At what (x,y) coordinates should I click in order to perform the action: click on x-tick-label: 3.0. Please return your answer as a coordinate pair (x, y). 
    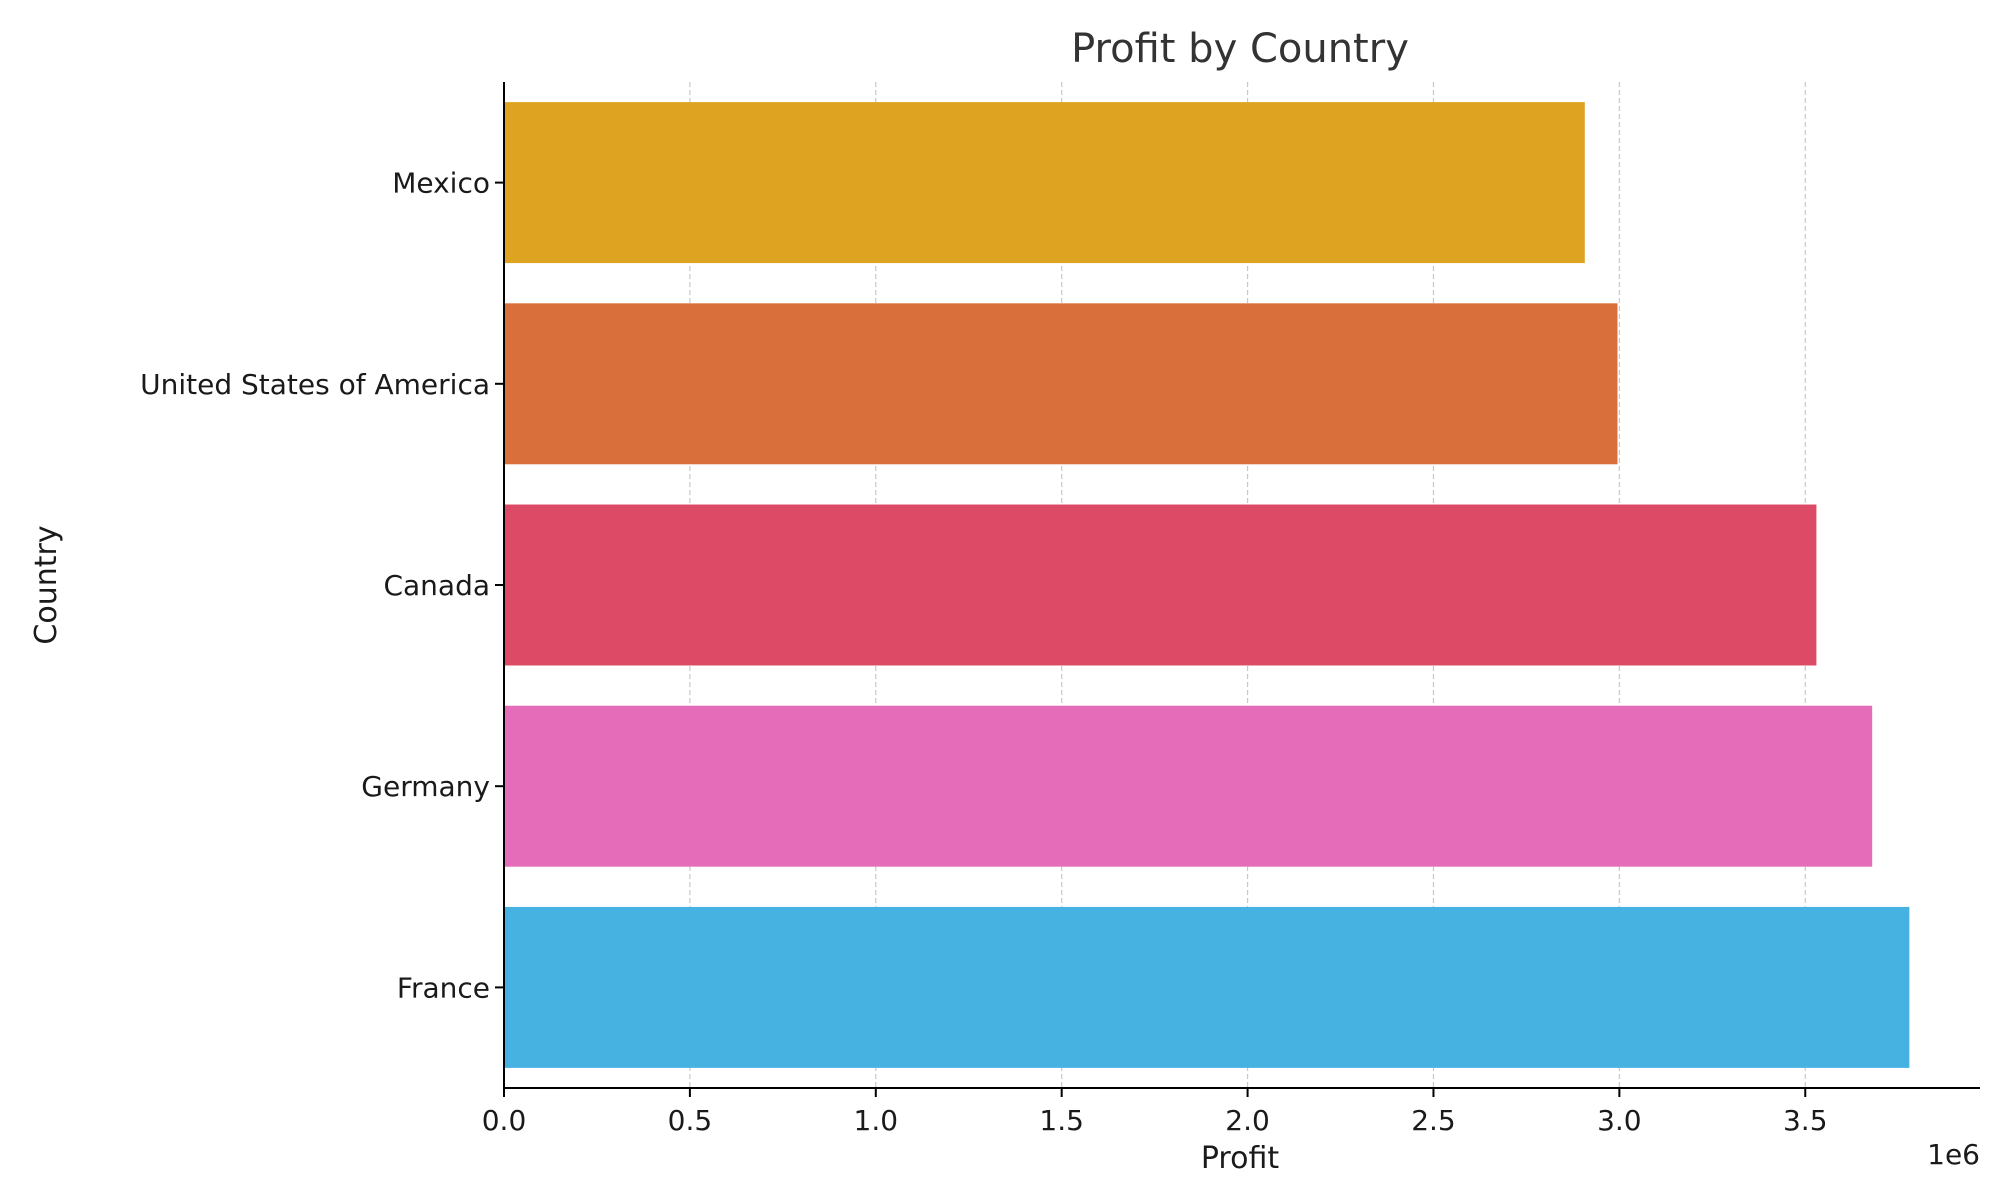
    Looking at the image, I should click on (1619, 1120).